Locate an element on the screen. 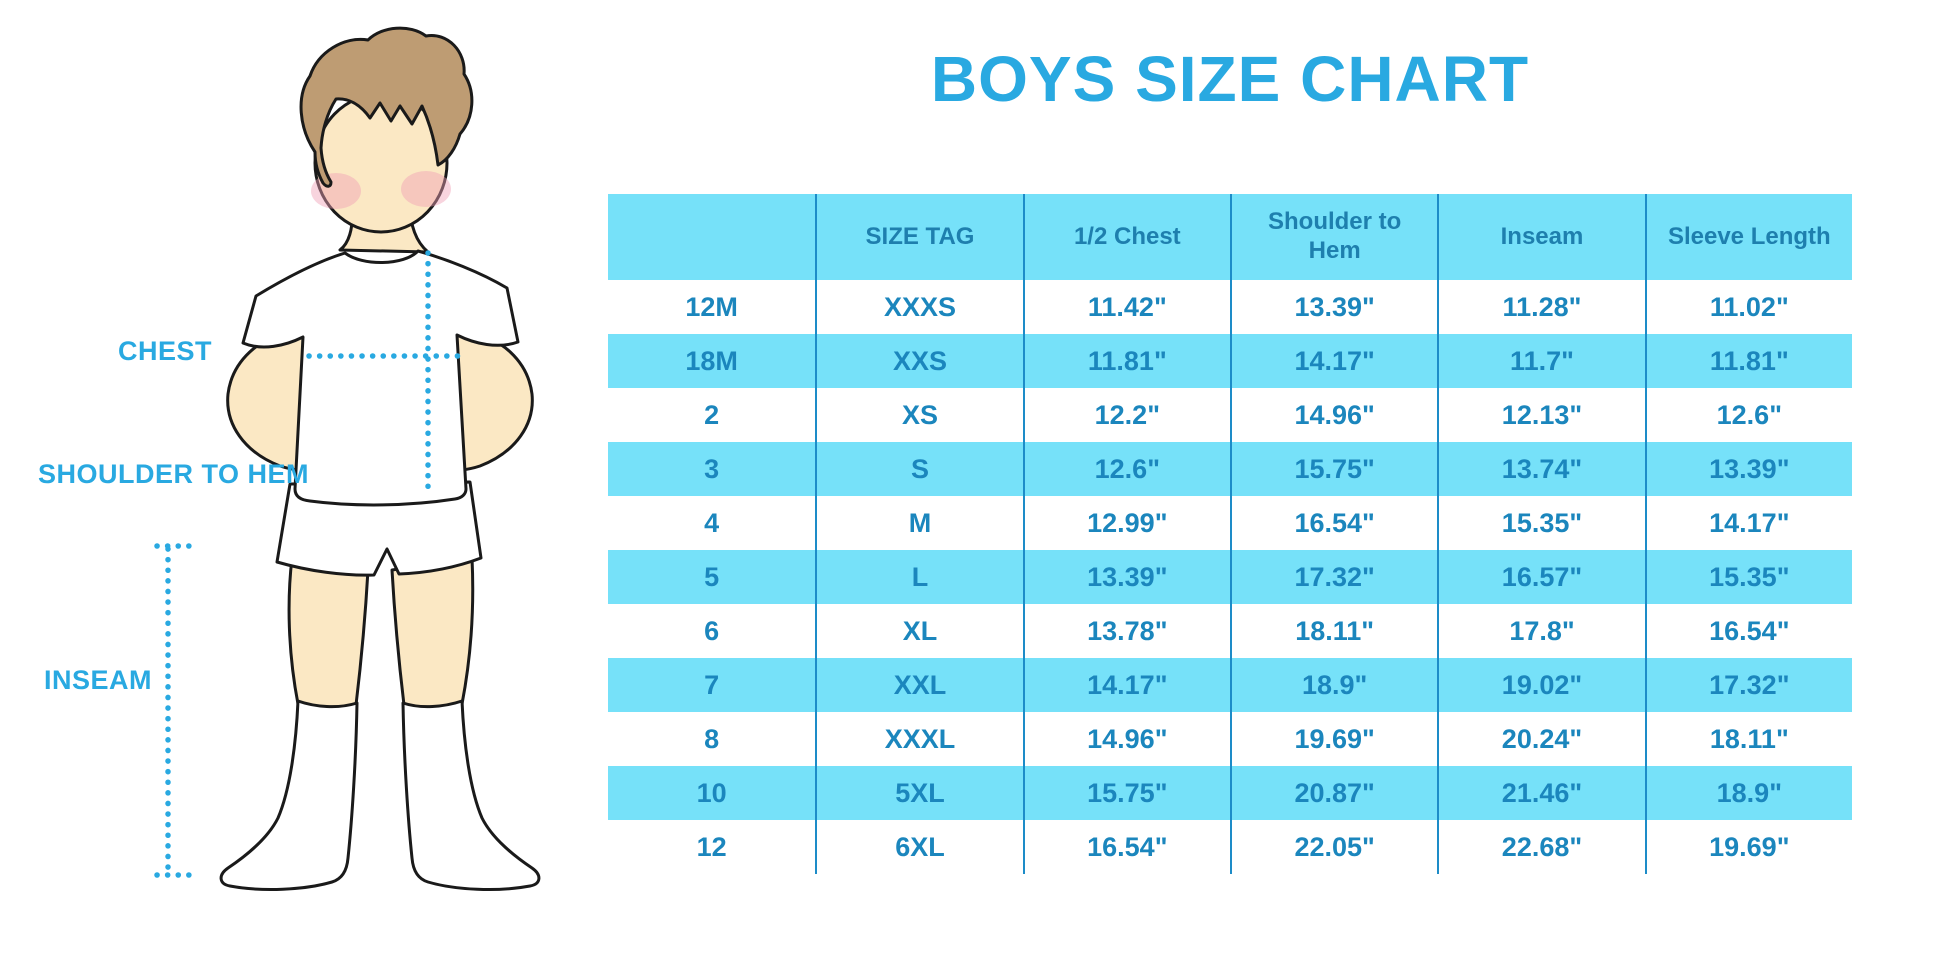 The width and height of the screenshot is (1946, 973). size-cell-9-3: 20.87" is located at coordinates (1333, 793).